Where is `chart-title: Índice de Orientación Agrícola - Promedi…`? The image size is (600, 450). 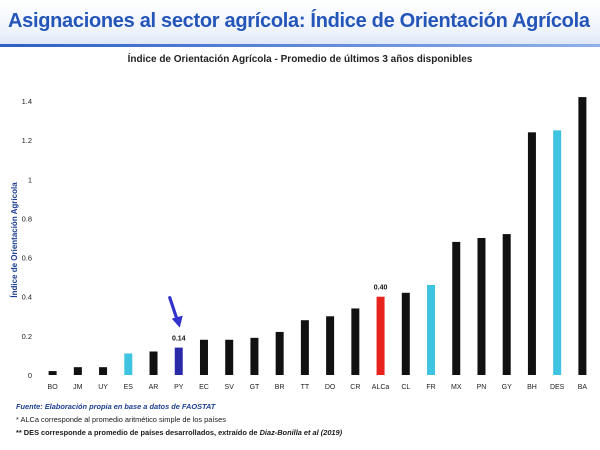 chart-title: Índice de Orientación Agrícola - Promedi… is located at coordinates (300, 58).